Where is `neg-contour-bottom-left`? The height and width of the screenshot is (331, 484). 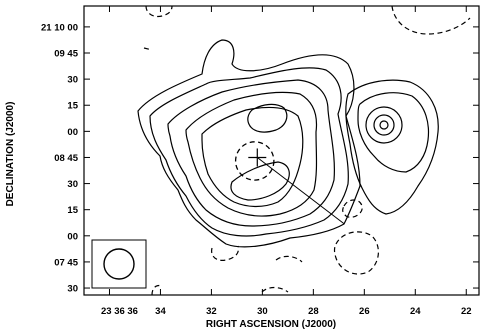
neg-contour-bottom-left is located at coordinates (157, 290).